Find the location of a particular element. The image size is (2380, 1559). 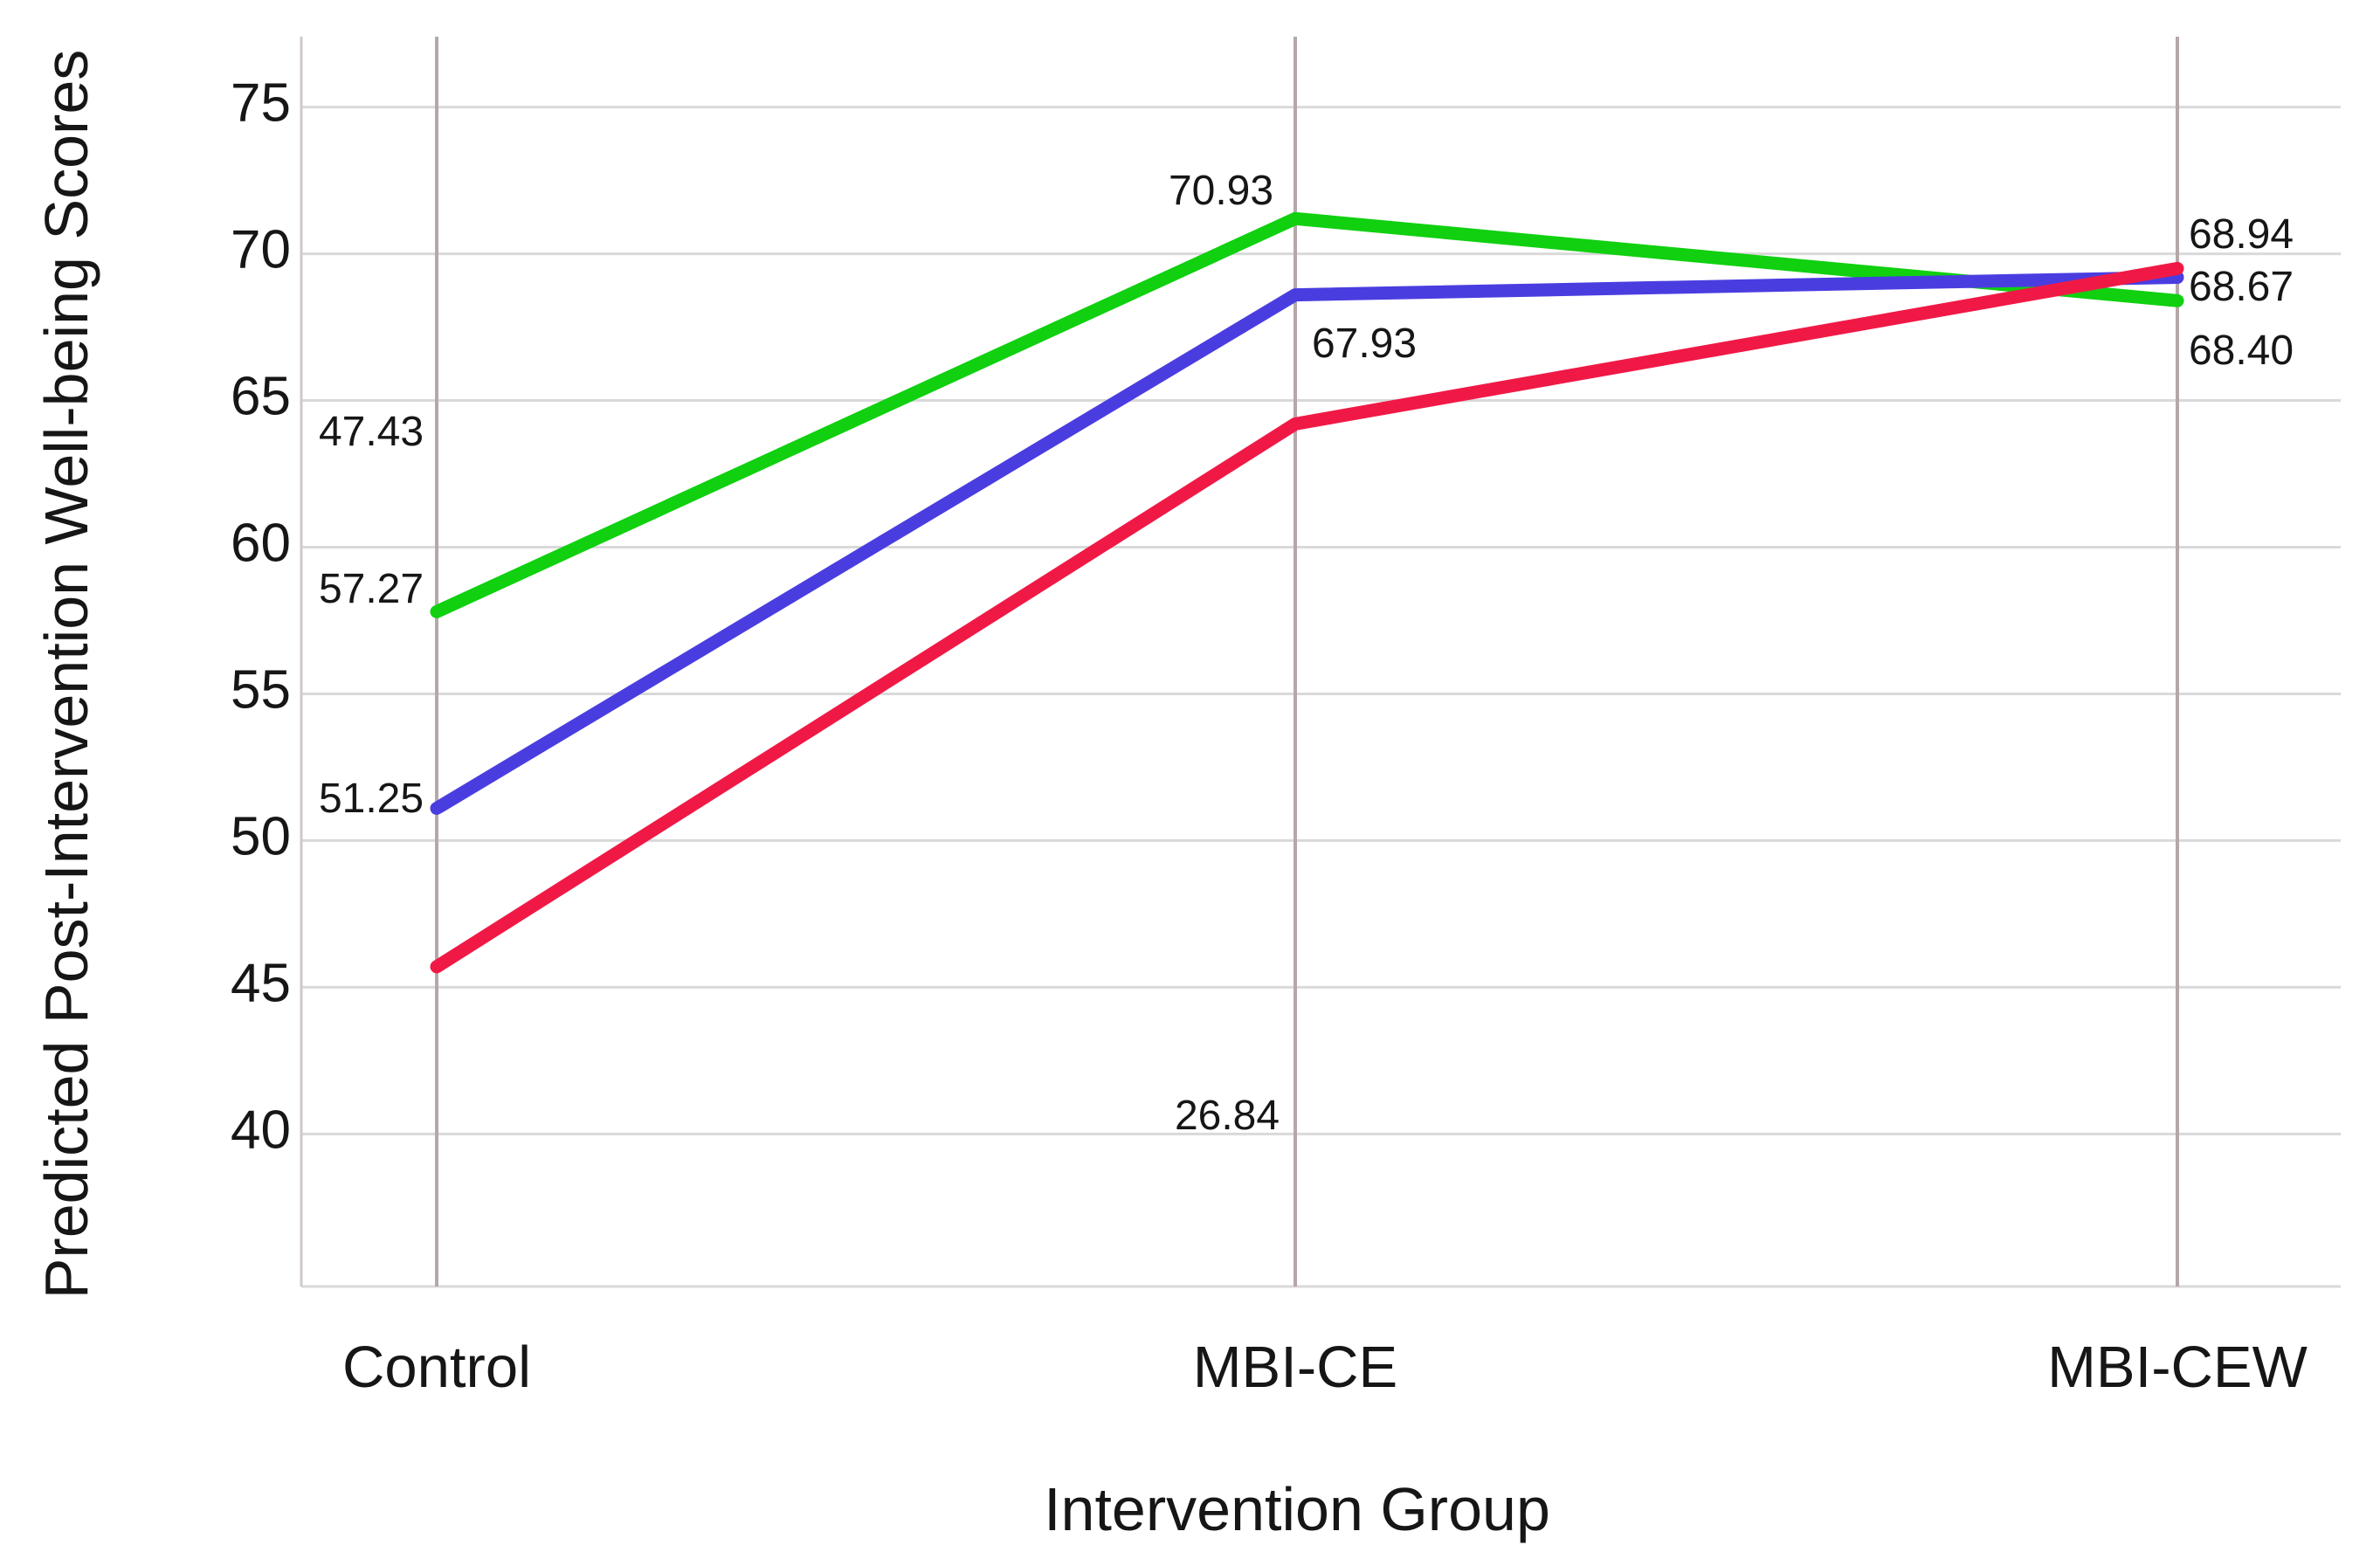

x-category-label-mbi-ce: MBI-CE is located at coordinates (1295, 1367).